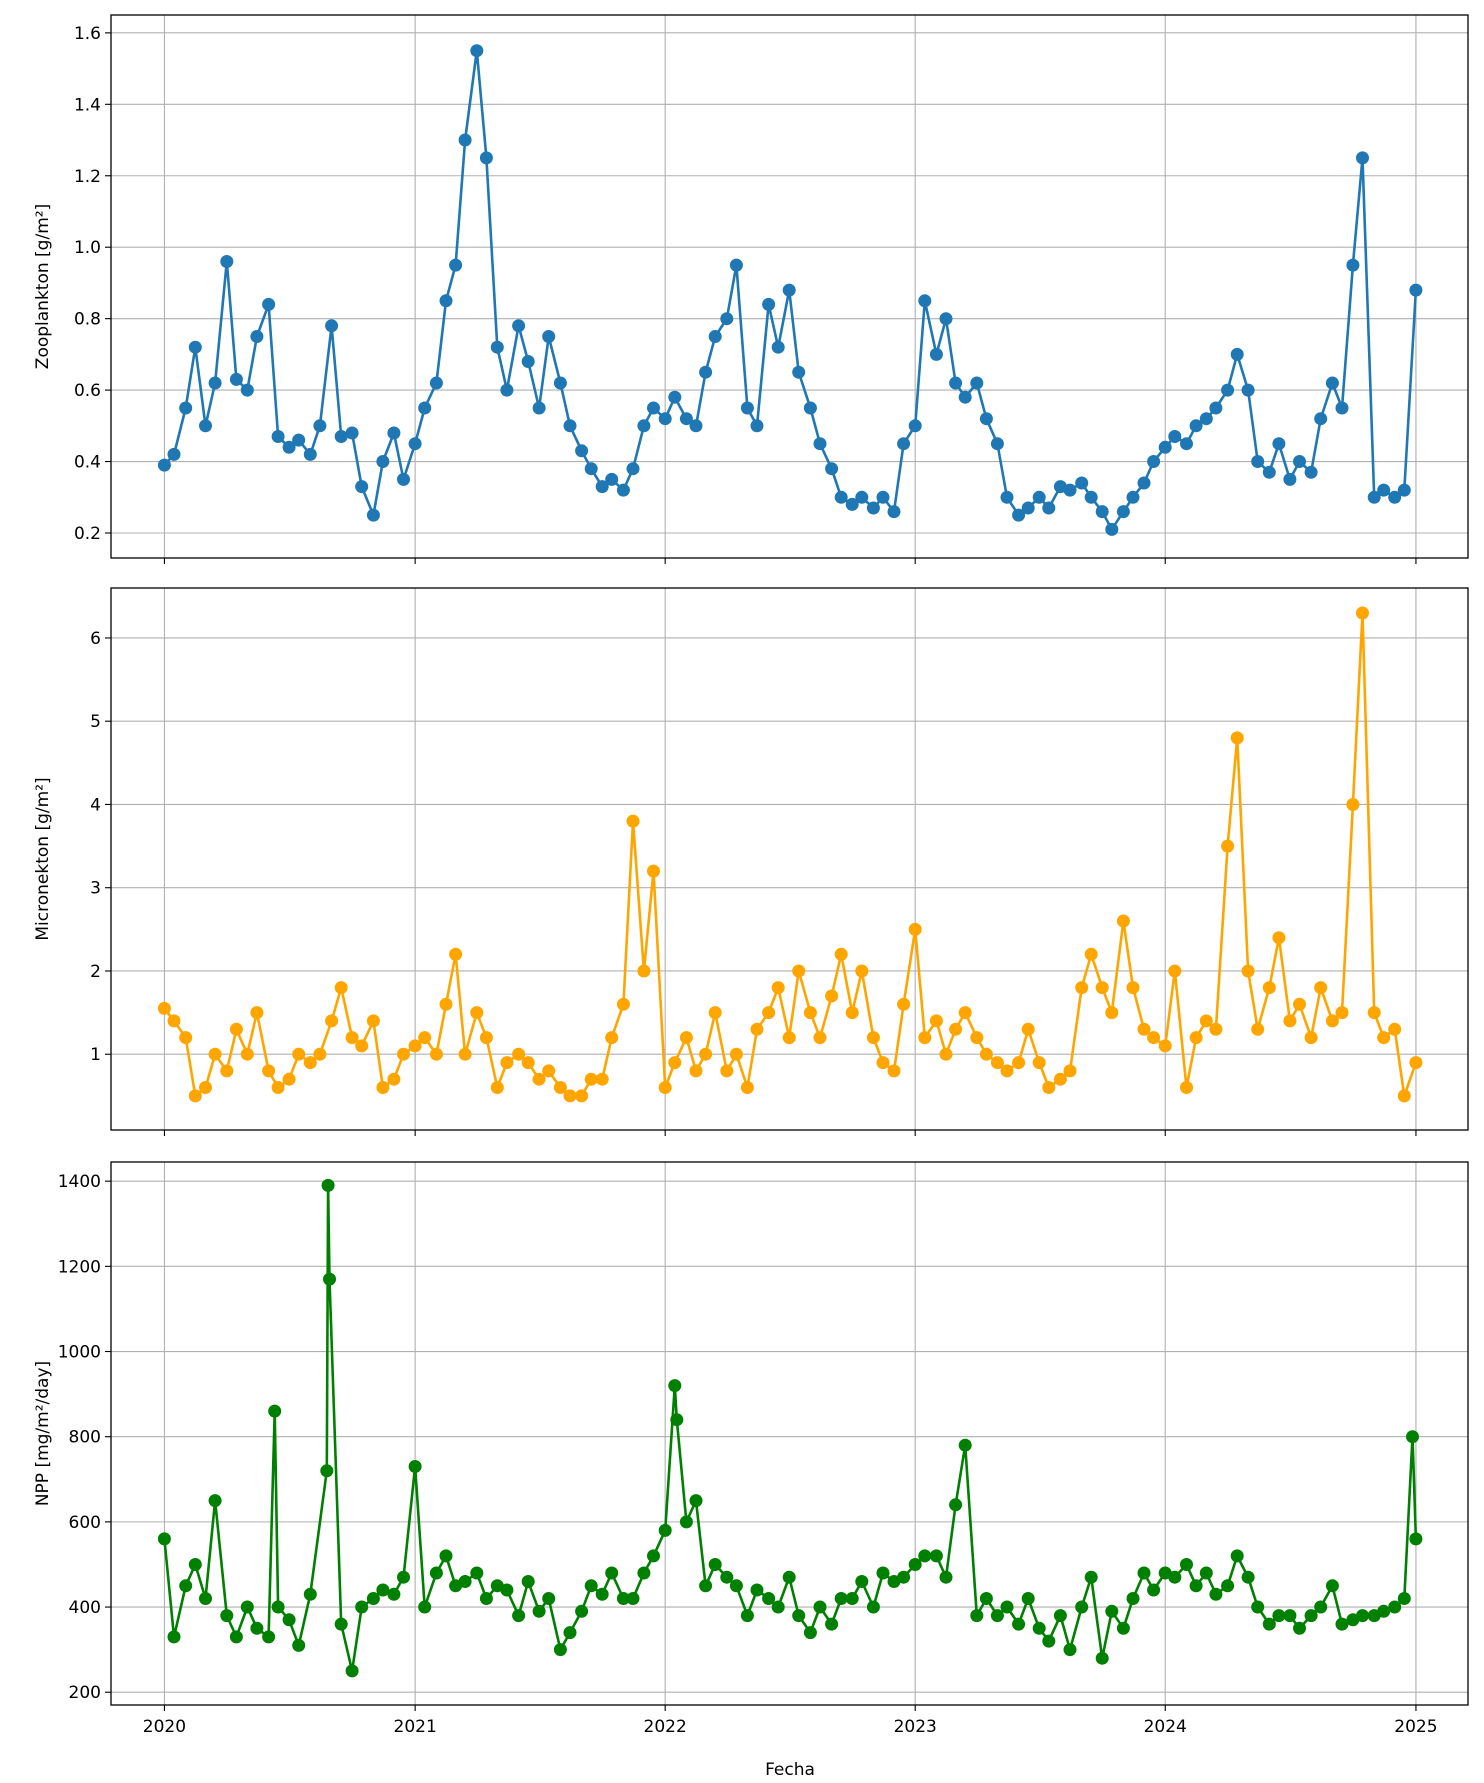  I want to click on x-tick-label: 2025, so click(1415, 1727).